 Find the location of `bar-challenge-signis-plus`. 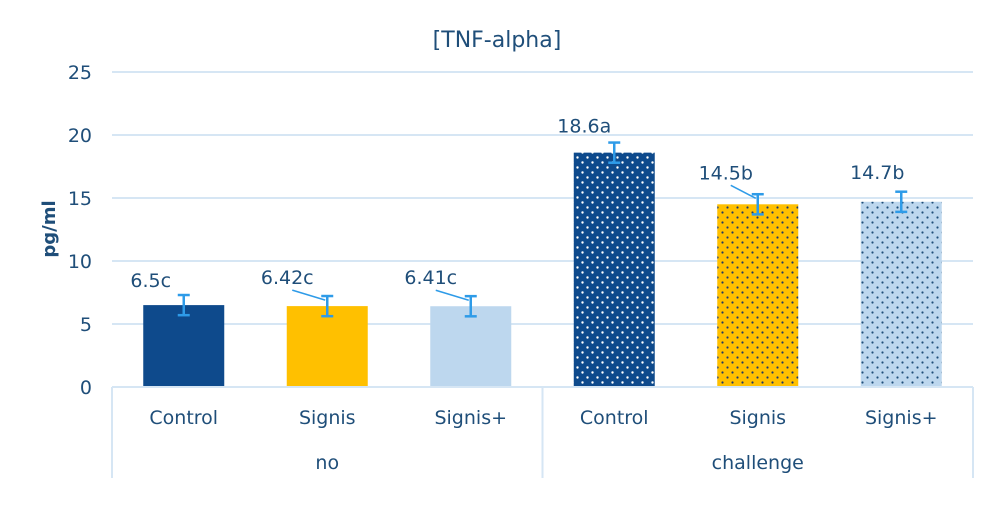

bar-challenge-signis-plus is located at coordinates (901, 294).